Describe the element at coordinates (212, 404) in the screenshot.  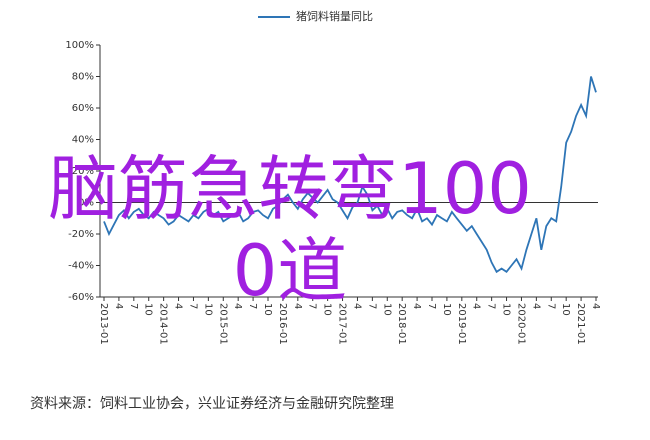
I see `source-note: 资料来源：饲料工业协会，兴业证券经济与金融研究院整理` at that location.